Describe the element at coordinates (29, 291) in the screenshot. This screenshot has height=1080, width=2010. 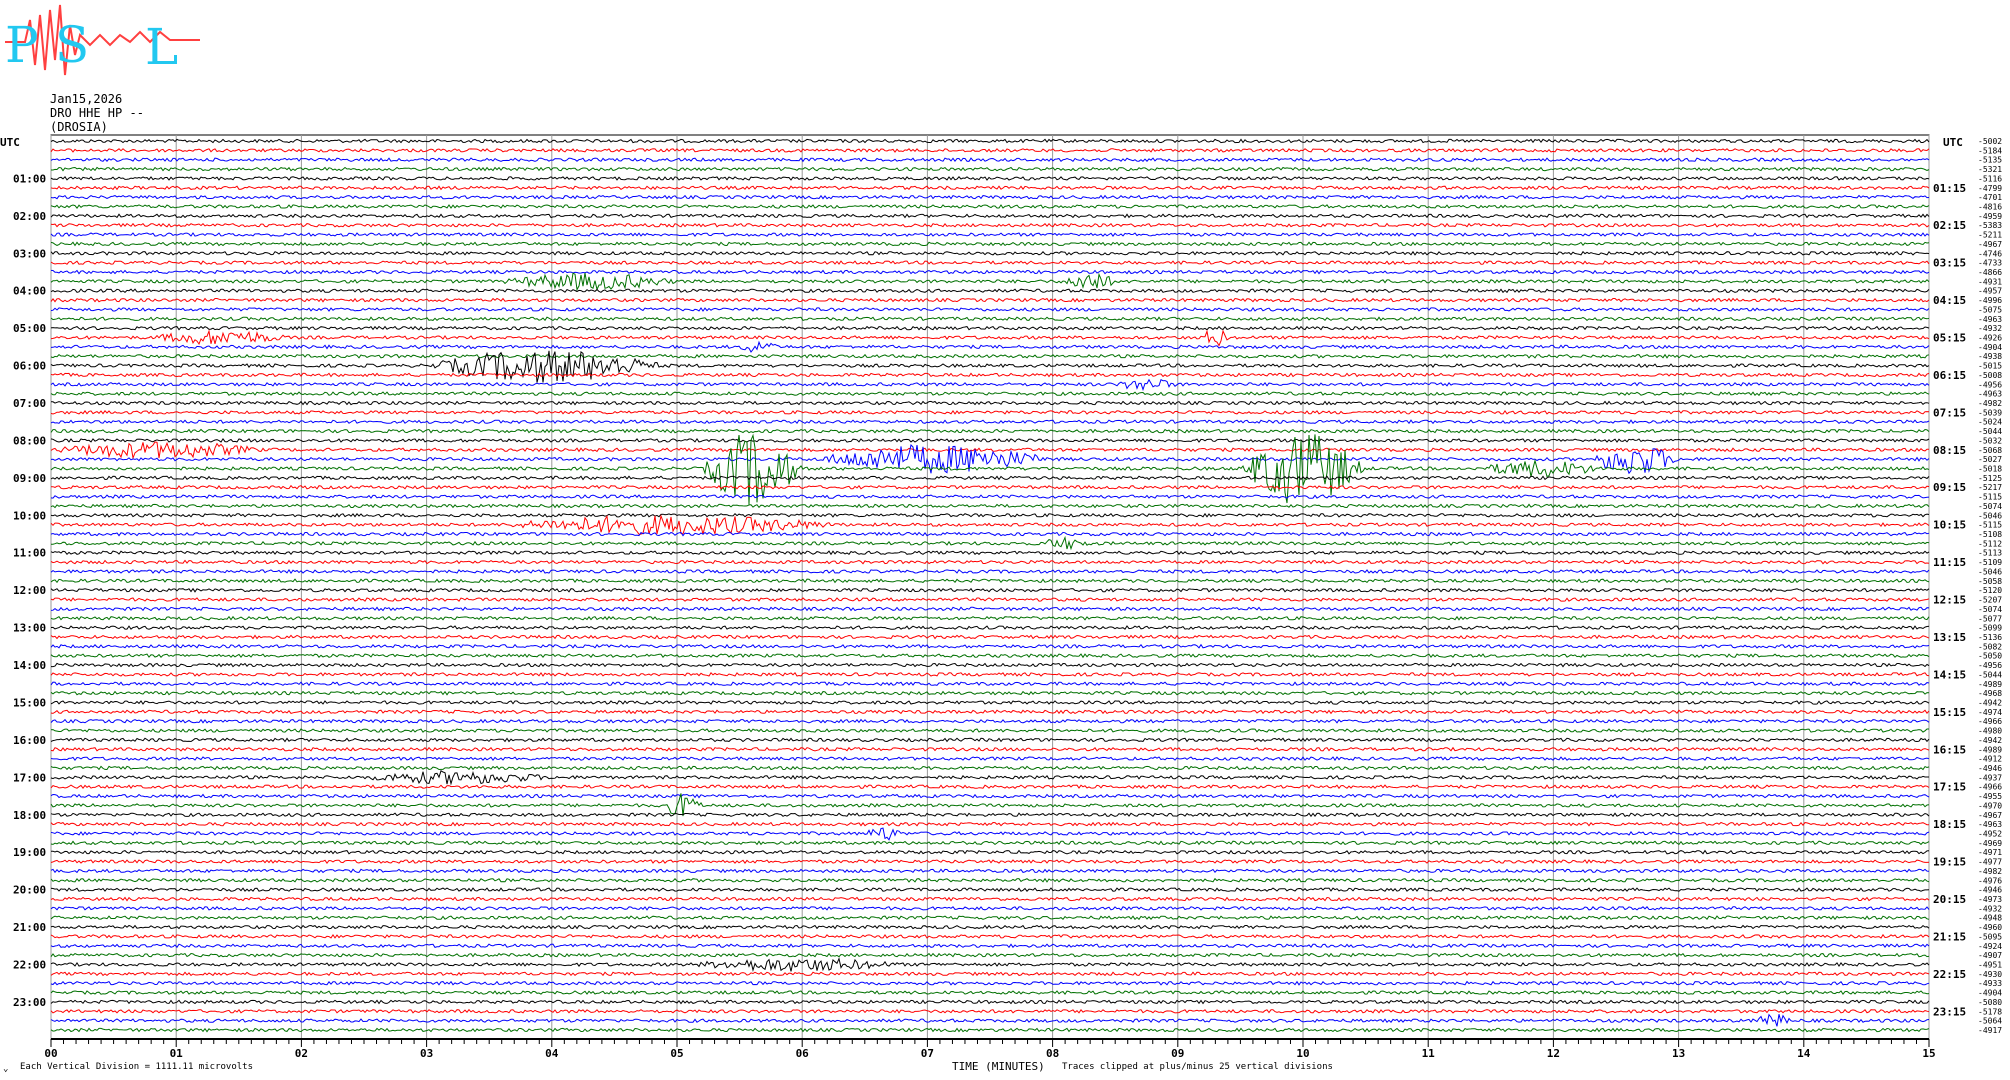
I see `left-hour-label: 04:00` at that location.